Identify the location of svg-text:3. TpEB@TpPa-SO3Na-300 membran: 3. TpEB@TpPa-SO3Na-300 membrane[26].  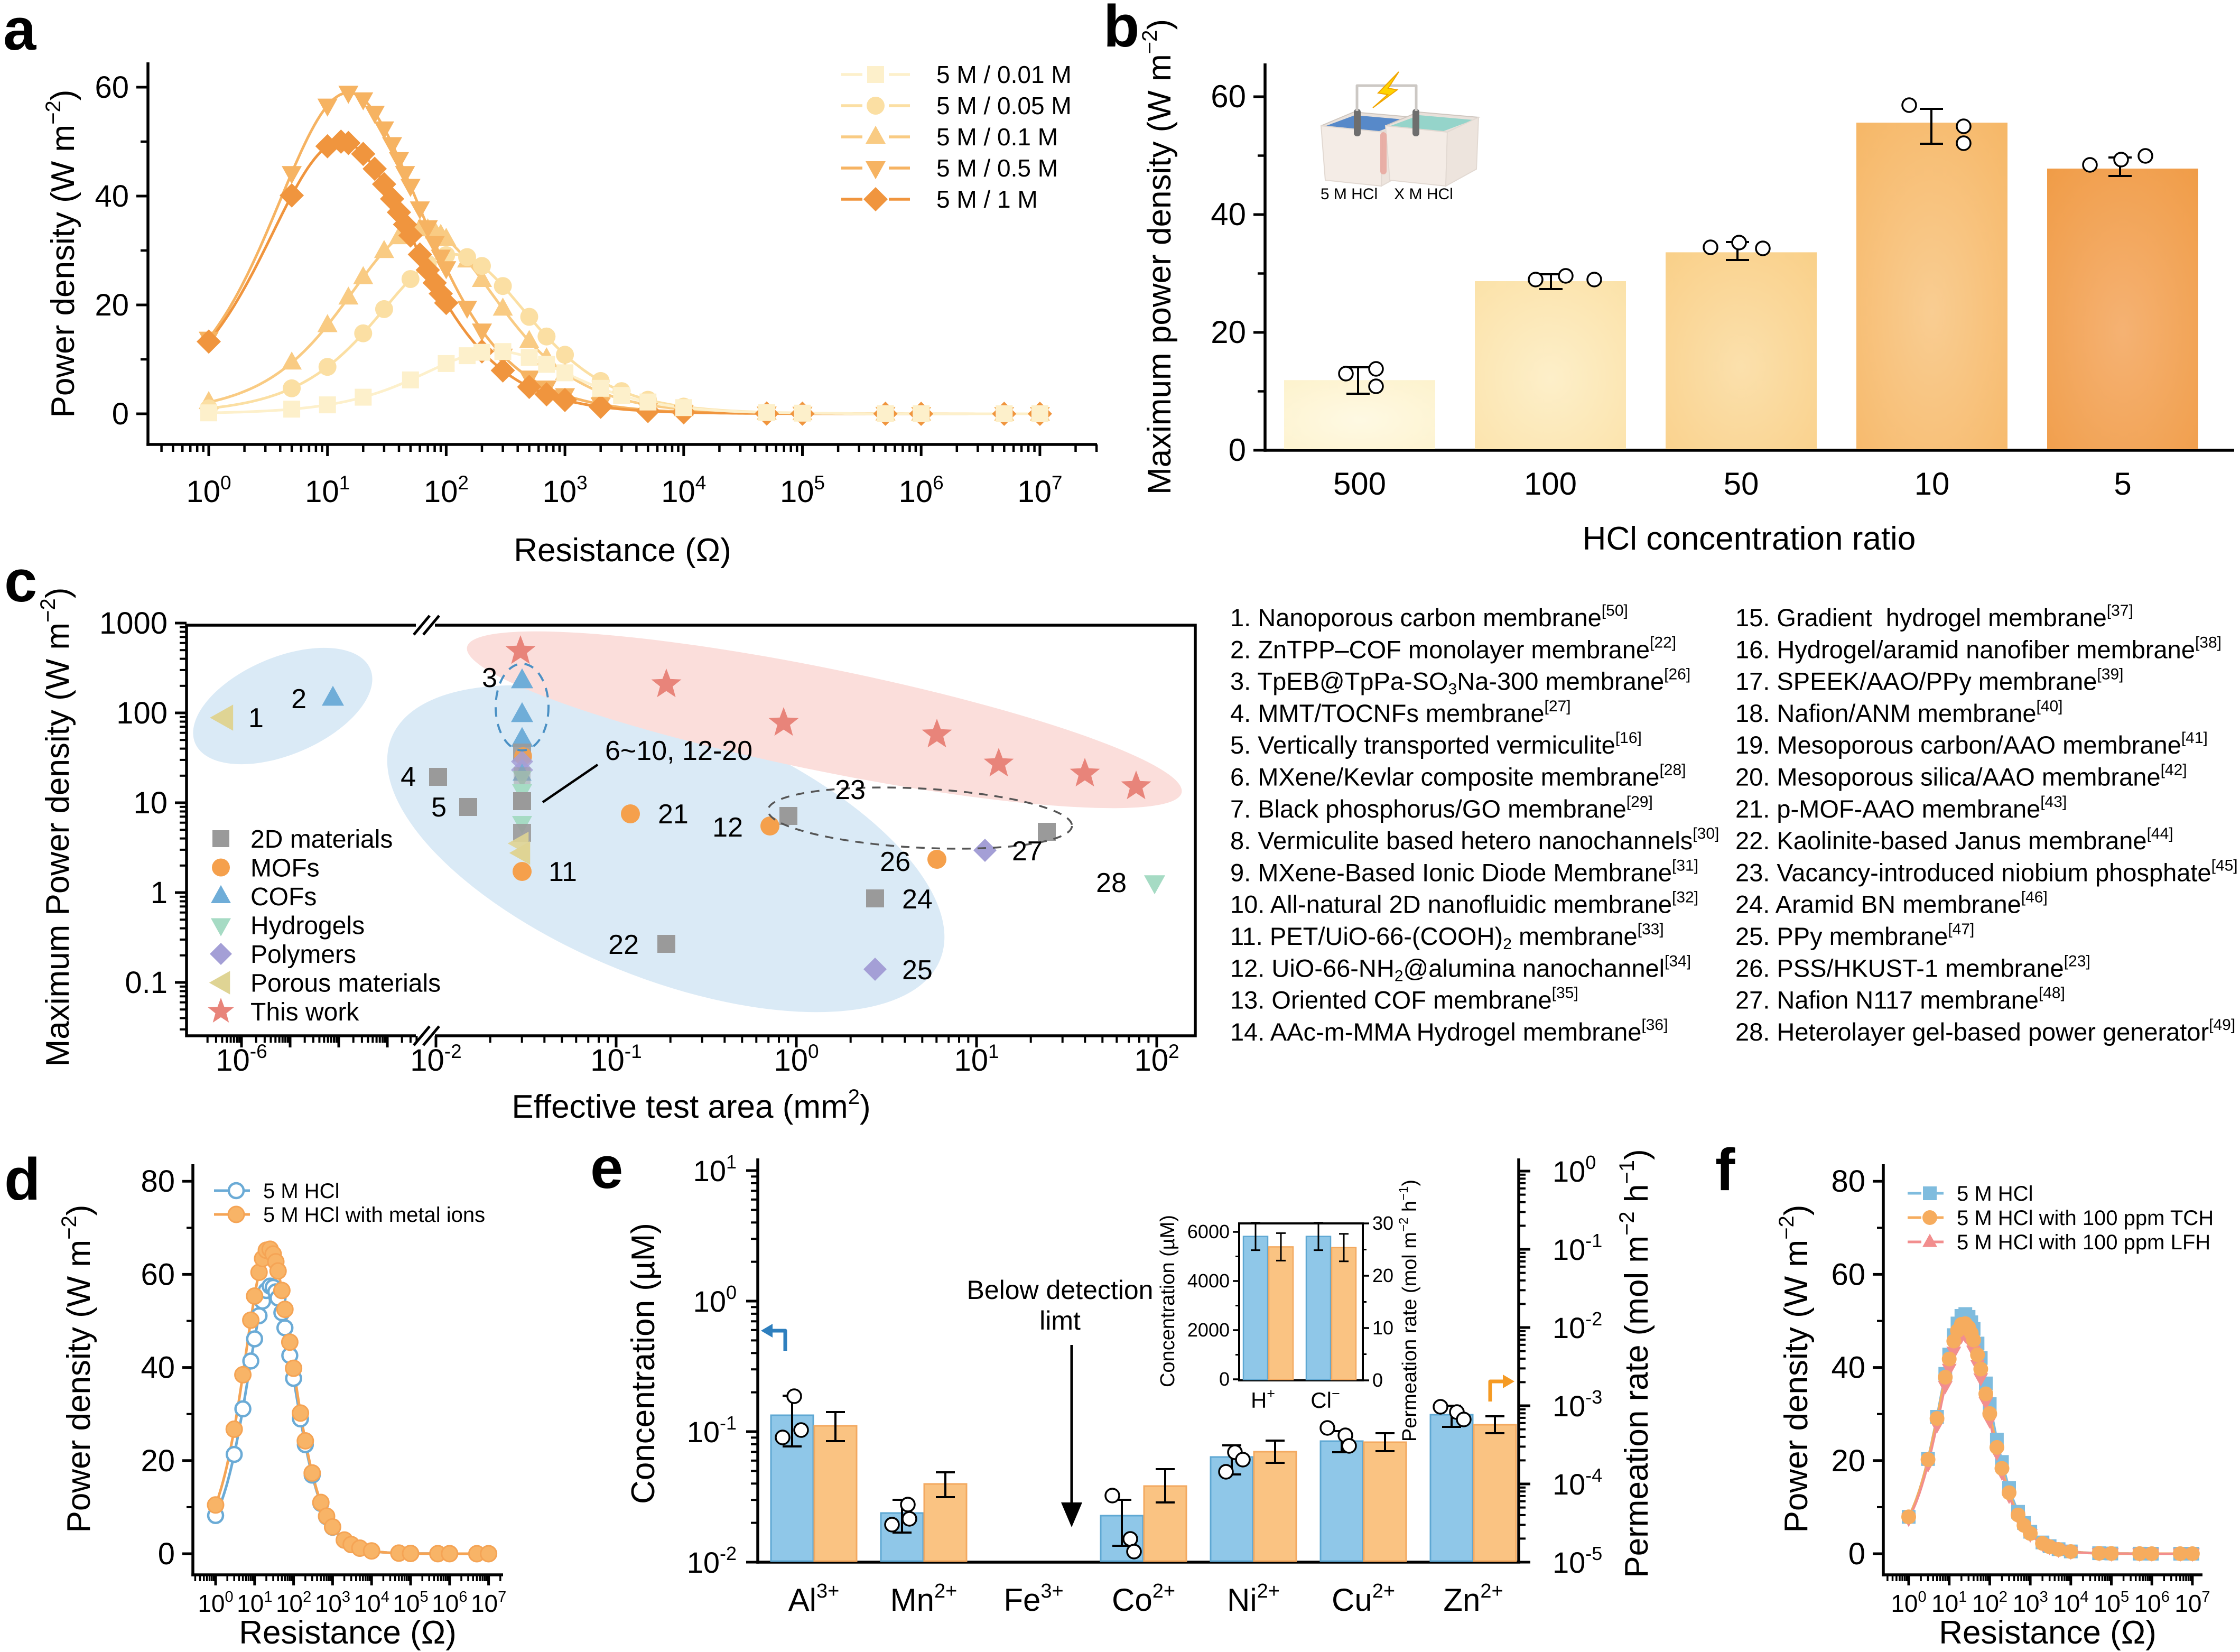
(1460, 682).